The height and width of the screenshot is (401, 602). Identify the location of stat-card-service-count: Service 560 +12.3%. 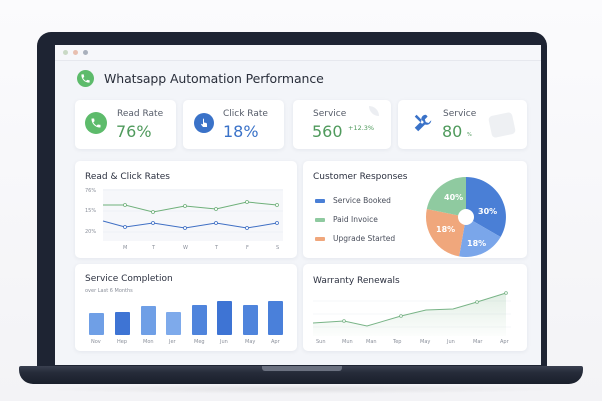
(342, 124).